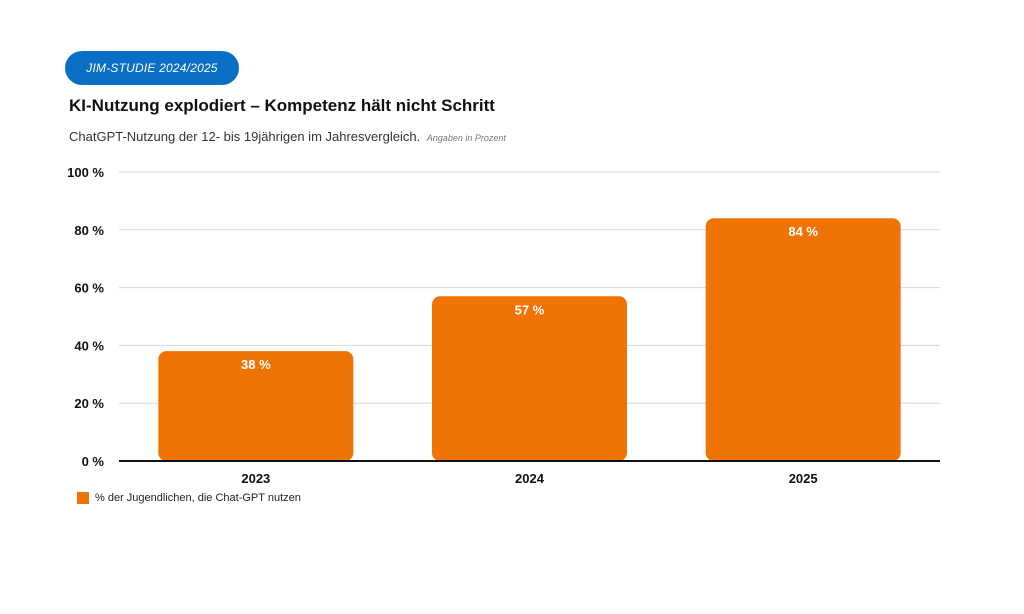 This screenshot has height=614, width=1024. I want to click on y-tick-label: 0 %, so click(93, 461).